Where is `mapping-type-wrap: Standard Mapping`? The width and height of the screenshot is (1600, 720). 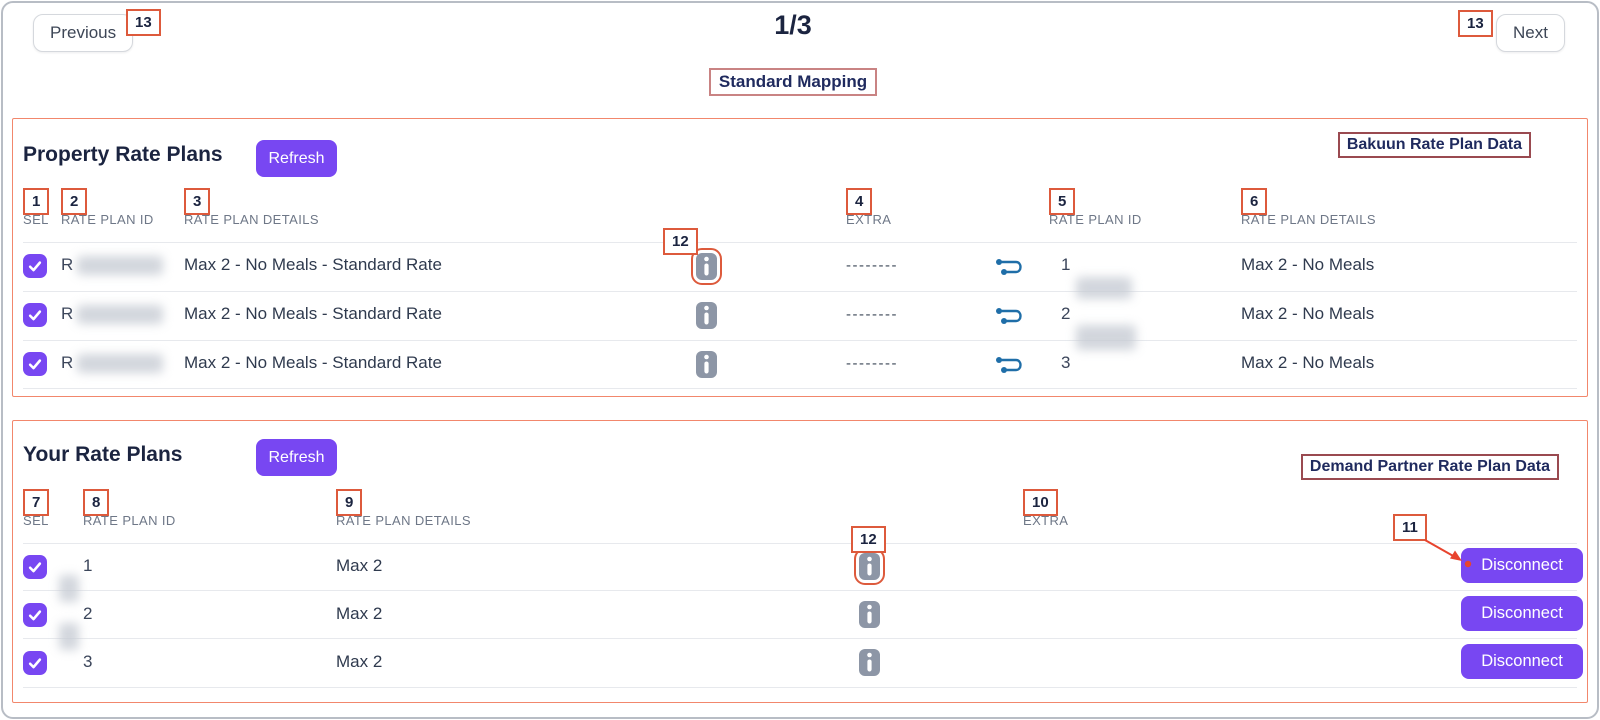 mapping-type-wrap: Standard Mapping is located at coordinates (793, 82).